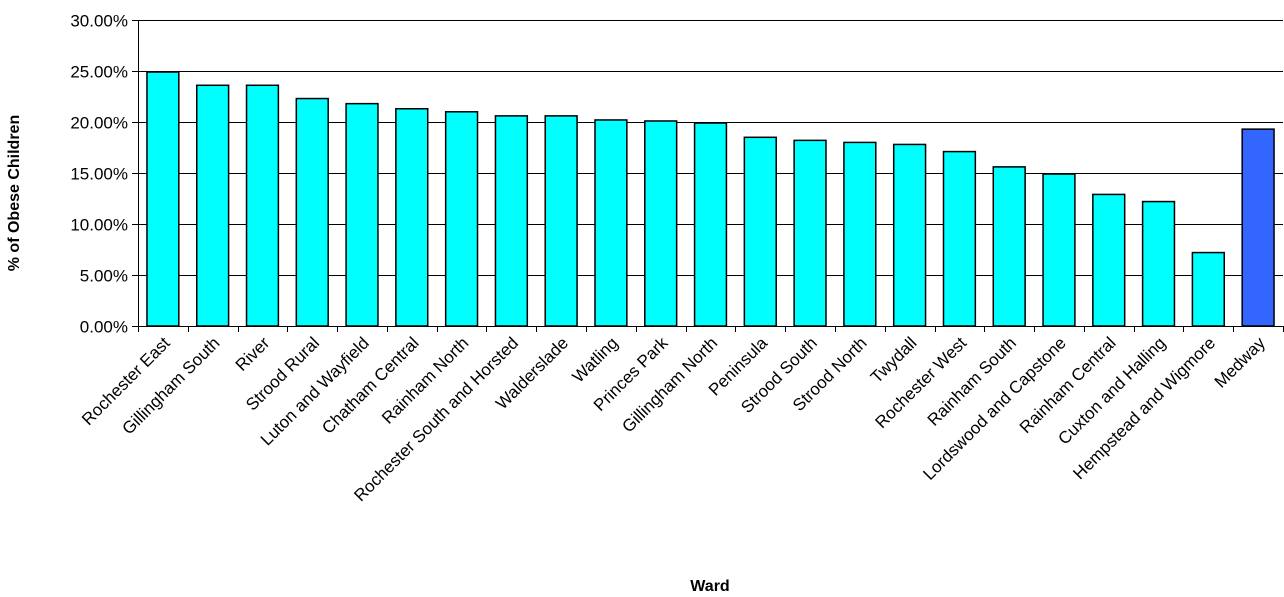 This screenshot has height=597, width=1284. Describe the element at coordinates (709, 586) in the screenshot. I see `x-axis-title: Ward` at that location.